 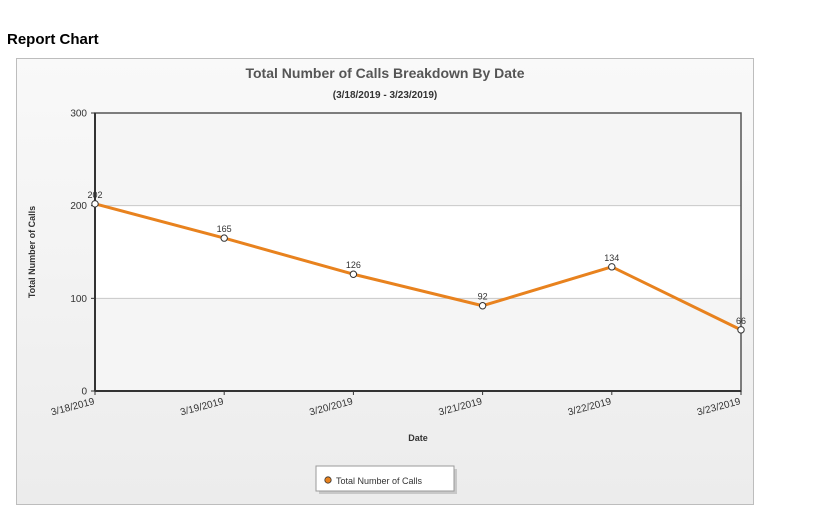 I want to click on x-tick-label: 3/19/2019, so click(x=202, y=407).